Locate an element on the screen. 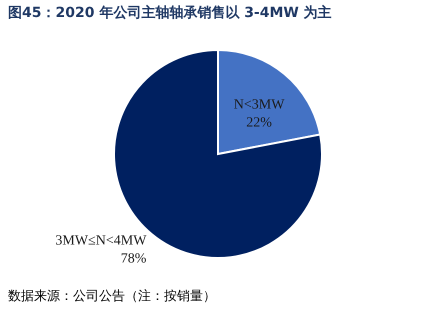  slice-label: N<3MW is located at coordinates (260, 104).